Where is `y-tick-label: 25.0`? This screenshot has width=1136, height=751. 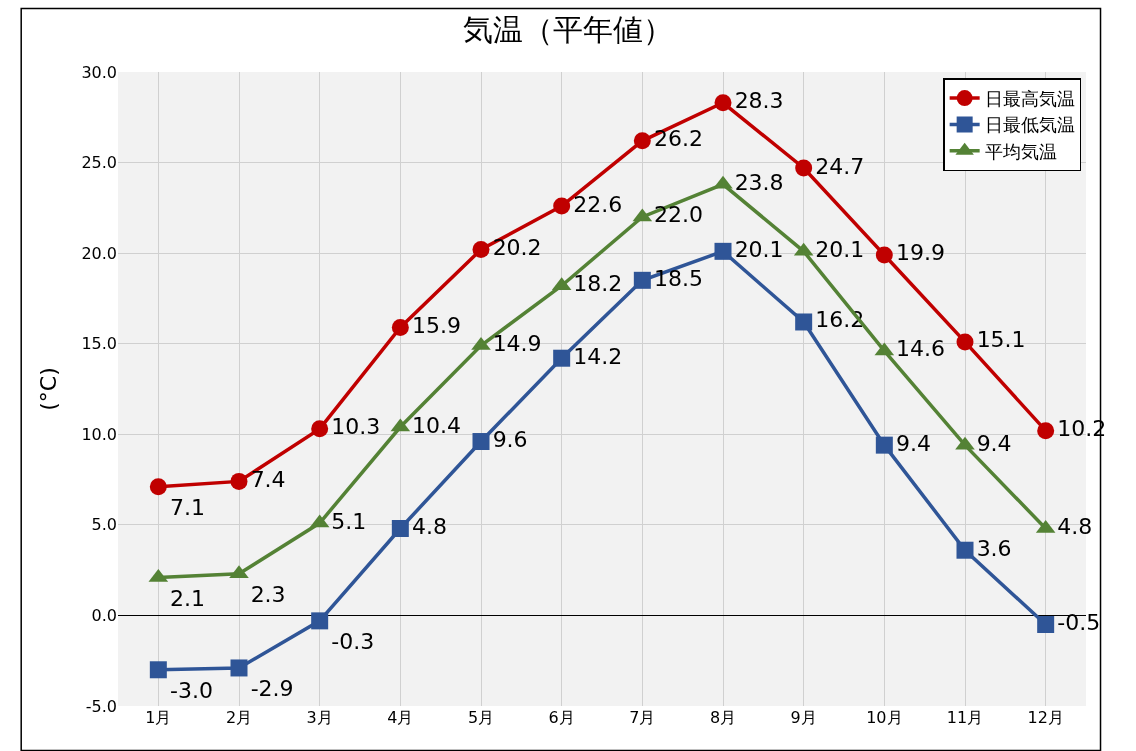
y-tick-label: 25.0 is located at coordinates (99, 163).